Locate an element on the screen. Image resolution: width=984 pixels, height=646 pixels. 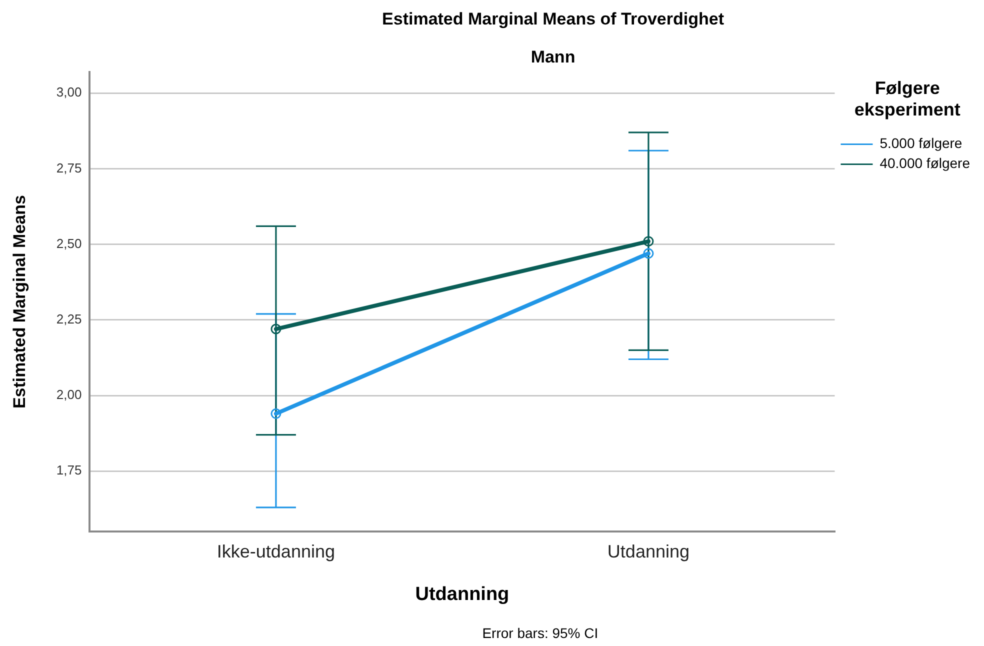
x-axis-title: Utdanning is located at coordinates (462, 594).